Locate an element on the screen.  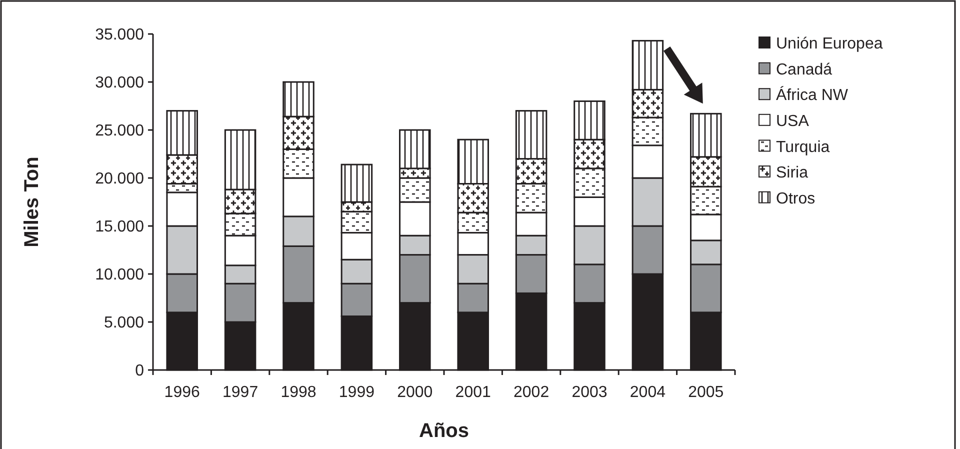
y-tick-label: 20.000 is located at coordinates (119, 179).